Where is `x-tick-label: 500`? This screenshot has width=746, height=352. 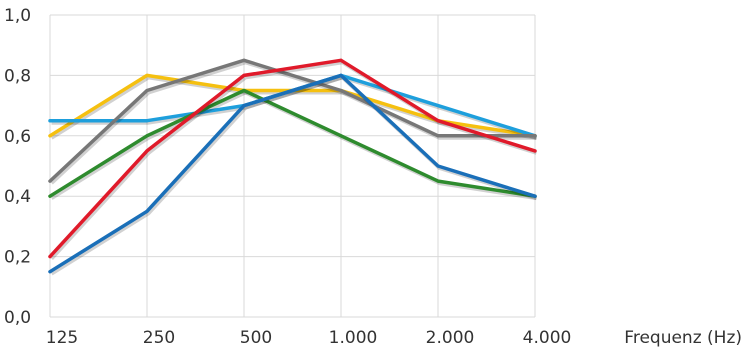
x-tick-label: 500 is located at coordinates (256, 338).